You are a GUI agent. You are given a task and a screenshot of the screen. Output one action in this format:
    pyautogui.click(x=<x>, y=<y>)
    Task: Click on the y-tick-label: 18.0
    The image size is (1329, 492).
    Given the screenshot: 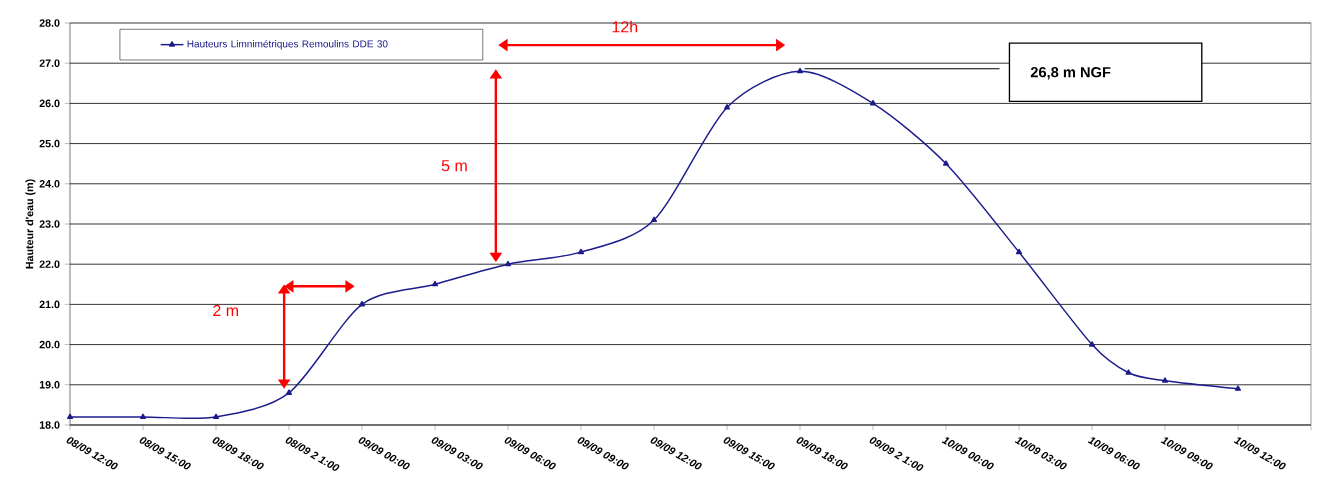 What is the action you would take?
    pyautogui.click(x=49, y=425)
    